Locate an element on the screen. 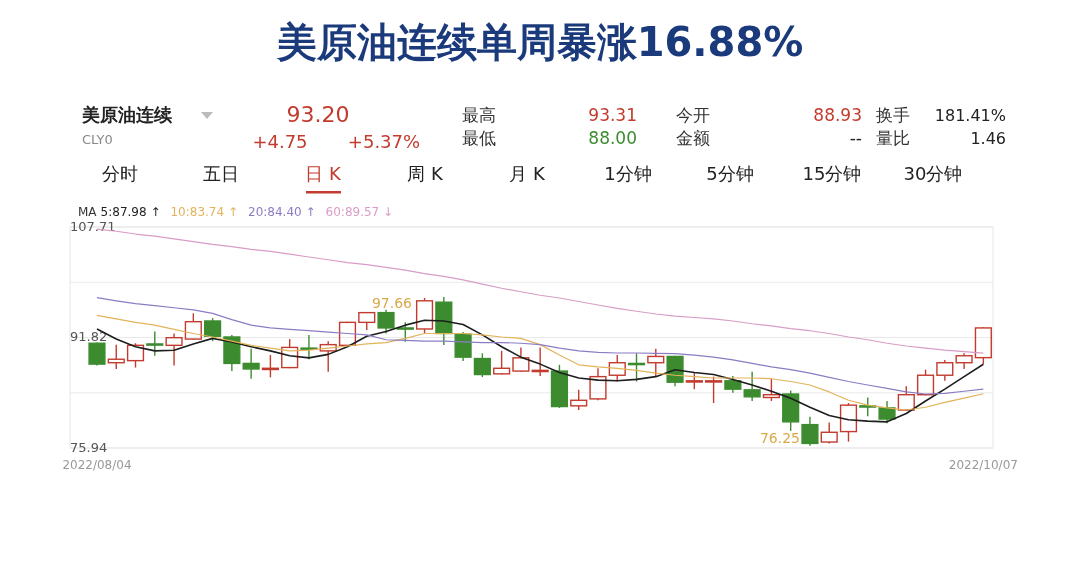 The width and height of the screenshot is (1080, 566). annotation: 30分钟 is located at coordinates (933, 173).